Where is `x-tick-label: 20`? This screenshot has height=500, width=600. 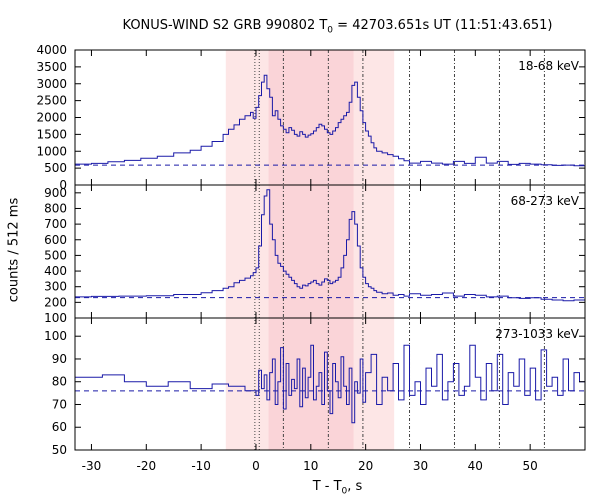 x-tick-label: 20 is located at coordinates (365, 466).